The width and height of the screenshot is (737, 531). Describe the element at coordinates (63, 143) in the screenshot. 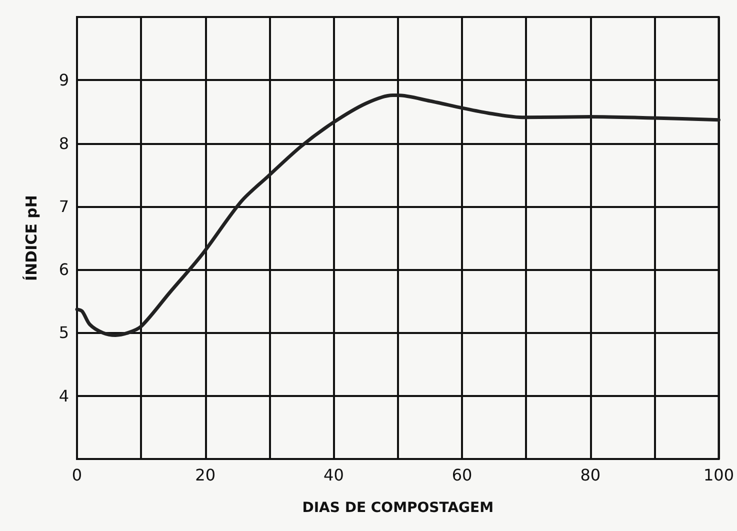

I see `y-tick-label: 8` at that location.